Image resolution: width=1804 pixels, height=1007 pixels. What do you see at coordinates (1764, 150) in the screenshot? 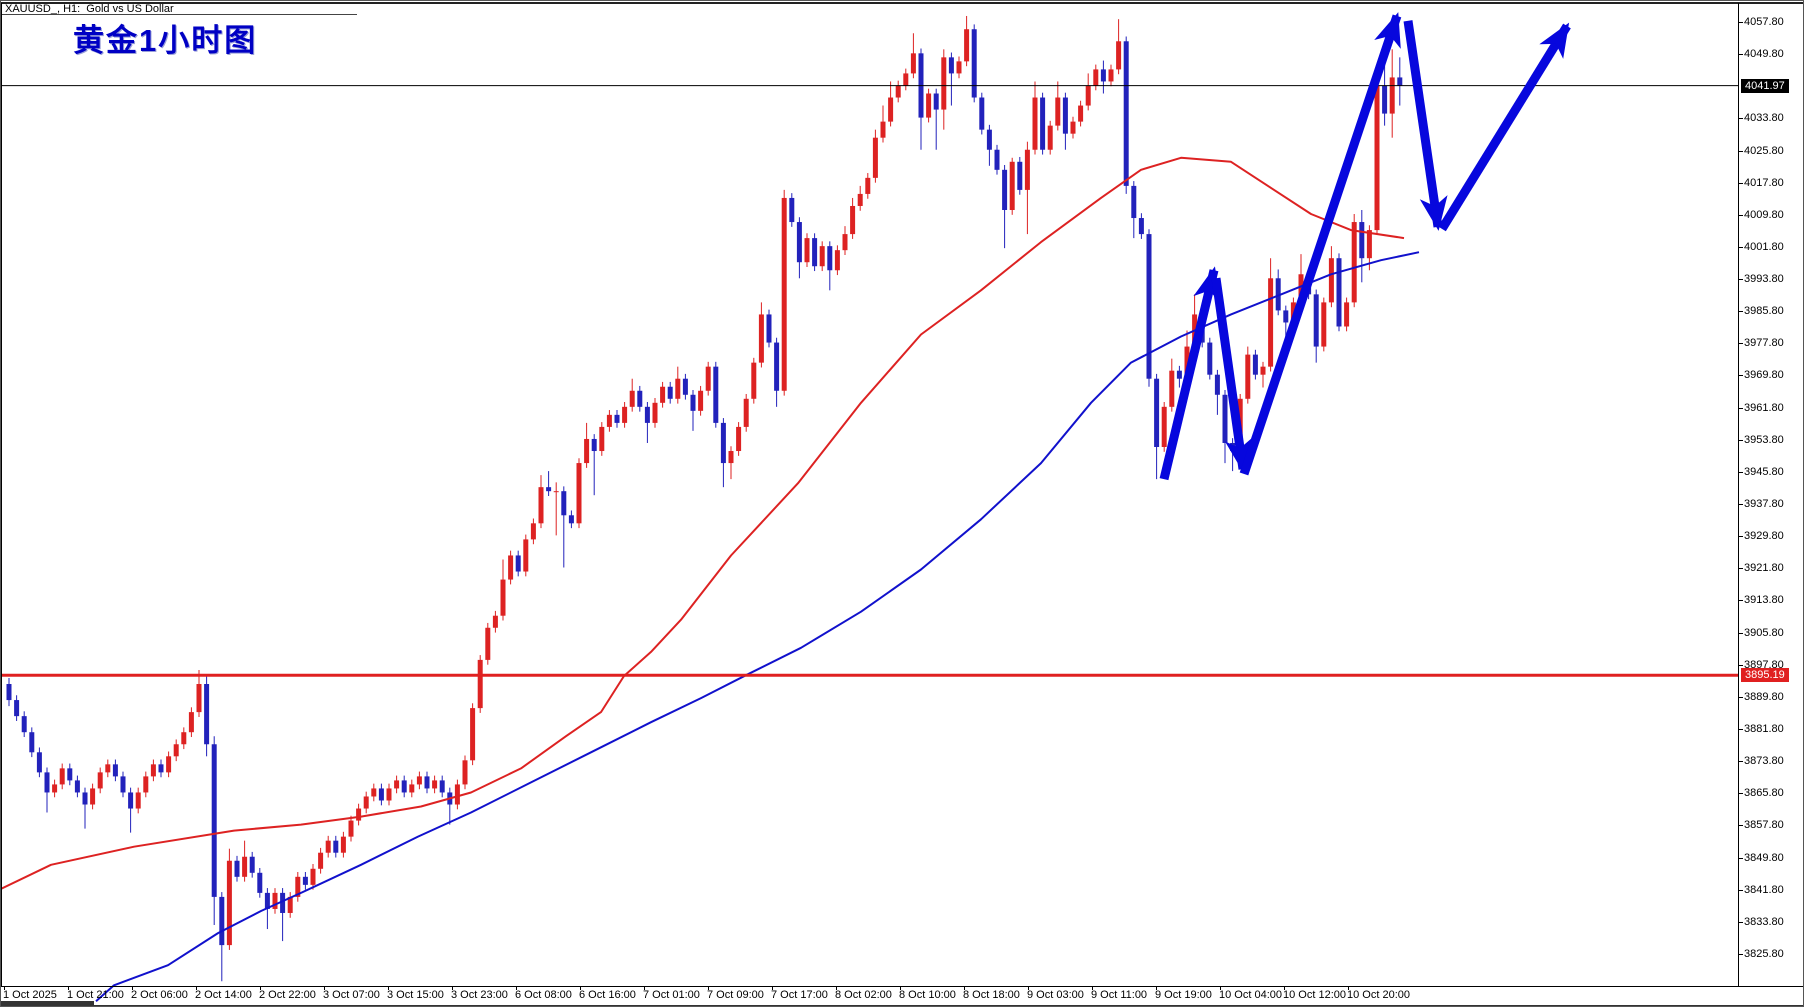
I see `price-tick-label: 4025.80` at bounding box center [1764, 150].